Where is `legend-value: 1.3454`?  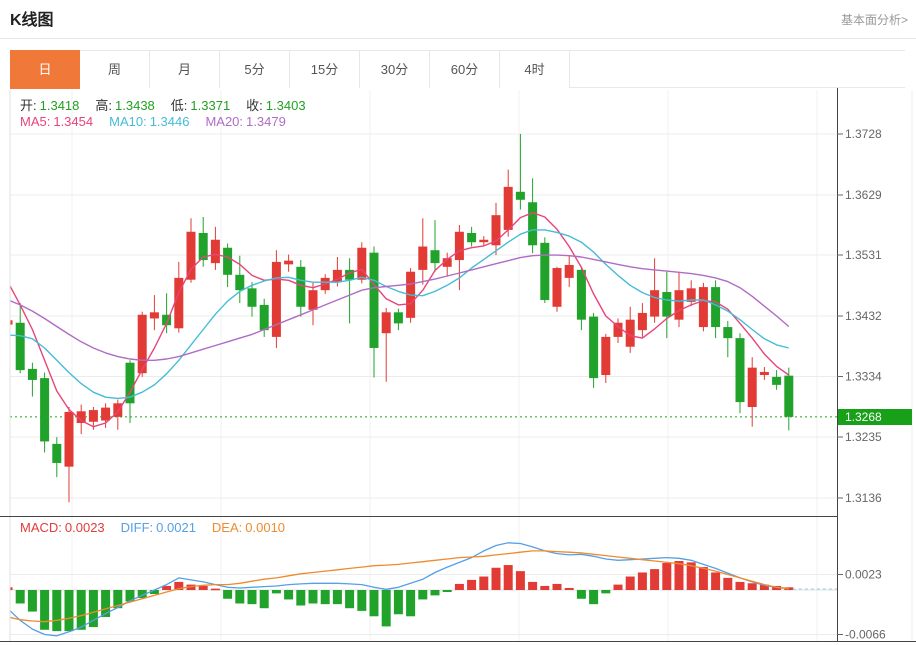
legend-value: 1.3454 is located at coordinates (73, 121).